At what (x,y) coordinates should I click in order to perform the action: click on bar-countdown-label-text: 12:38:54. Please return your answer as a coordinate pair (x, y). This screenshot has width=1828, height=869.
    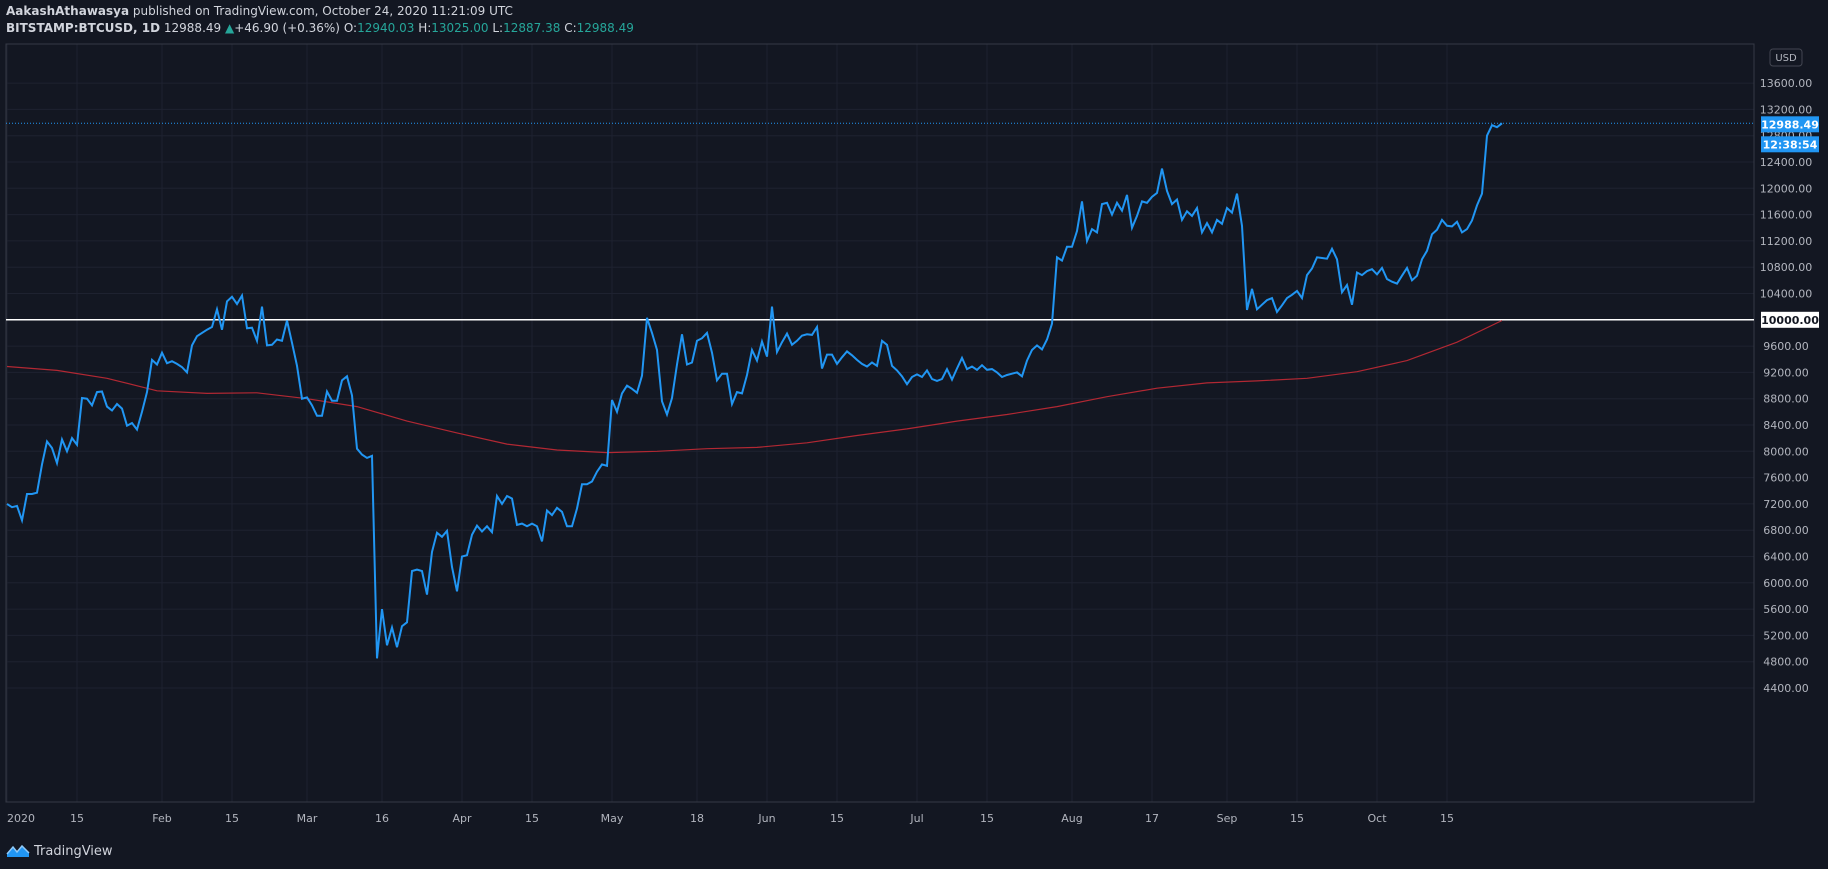
    Looking at the image, I should click on (1790, 144).